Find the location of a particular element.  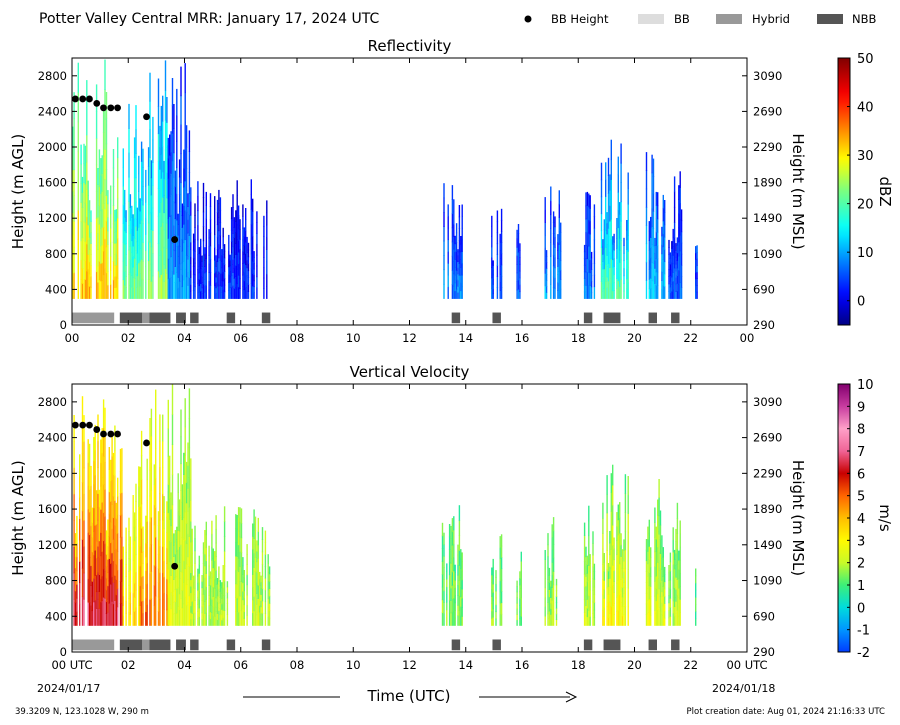

bb-type-segment is located at coordinates (496, 645).